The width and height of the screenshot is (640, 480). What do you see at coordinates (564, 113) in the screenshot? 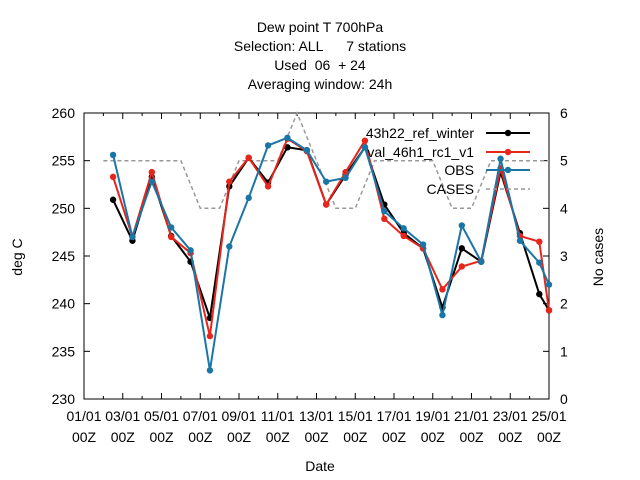
I see `y2-tick-label: 6` at bounding box center [564, 113].